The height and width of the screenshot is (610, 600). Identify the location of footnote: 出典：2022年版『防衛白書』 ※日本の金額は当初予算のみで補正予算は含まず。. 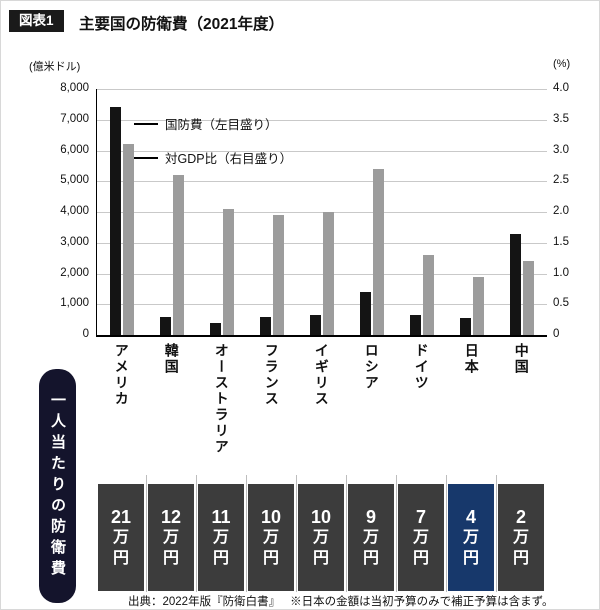
(340, 601).